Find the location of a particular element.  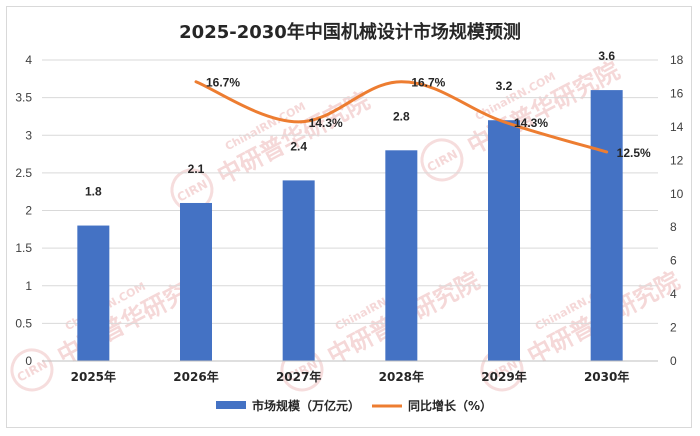

bar-value-label: 1.8 is located at coordinates (93, 192).